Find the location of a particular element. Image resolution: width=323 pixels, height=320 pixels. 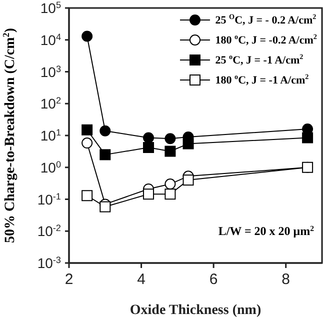

annotation: L/W = 20 x 20 μm$^{2}$ is located at coordinates (266, 231).